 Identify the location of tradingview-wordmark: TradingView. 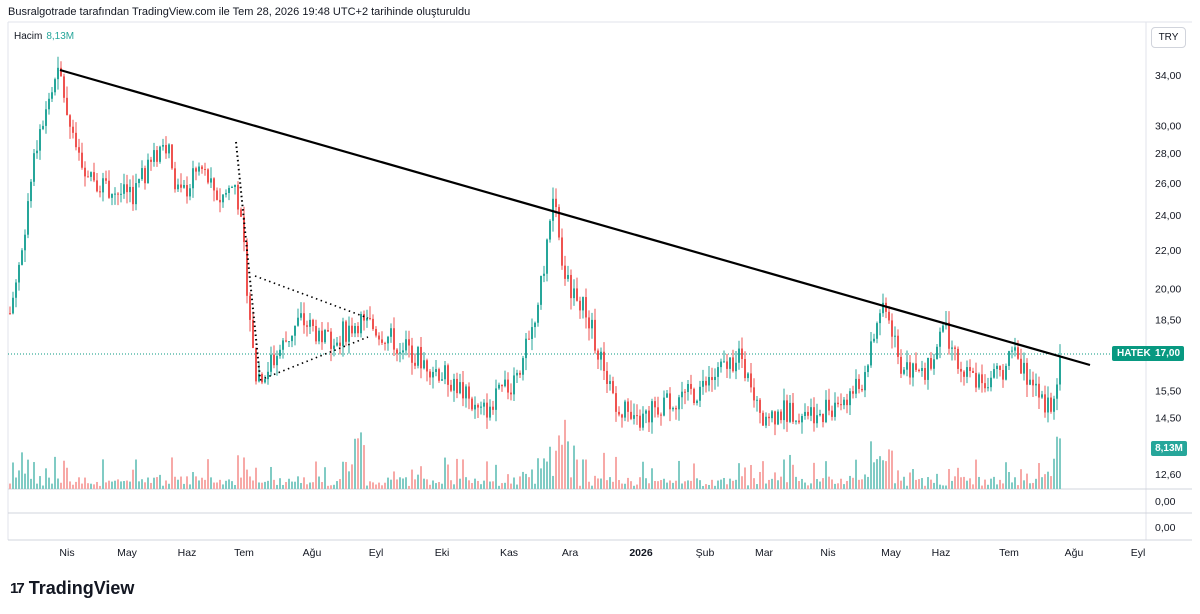
(81, 588).